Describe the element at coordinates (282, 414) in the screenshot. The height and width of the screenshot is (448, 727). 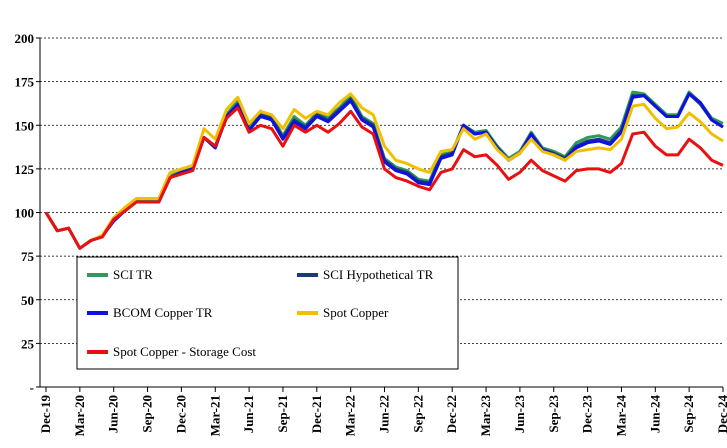
I see `x-tick-label-Sep-21: Sep-21` at that location.